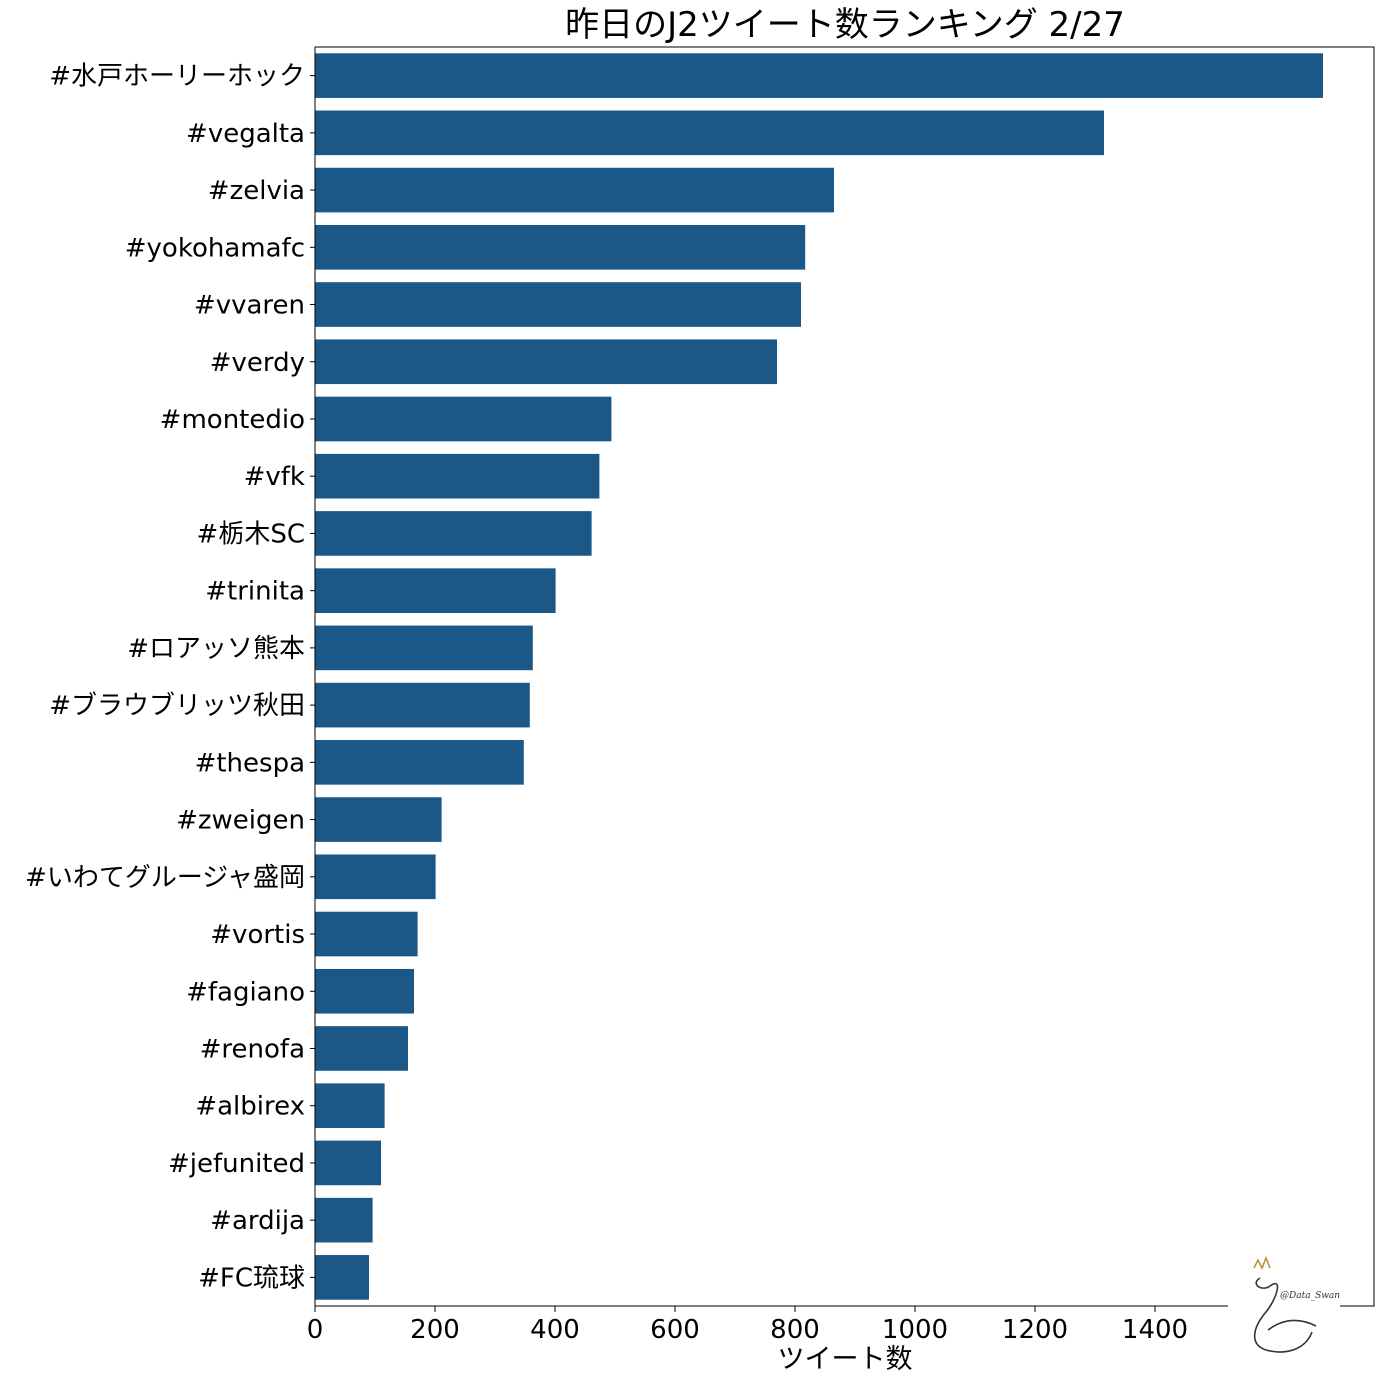 The image size is (1384, 1384). Describe the element at coordinates (165, 878) in the screenshot. I see `y-tick-label: #いわてグルージャ盛岡` at that location.